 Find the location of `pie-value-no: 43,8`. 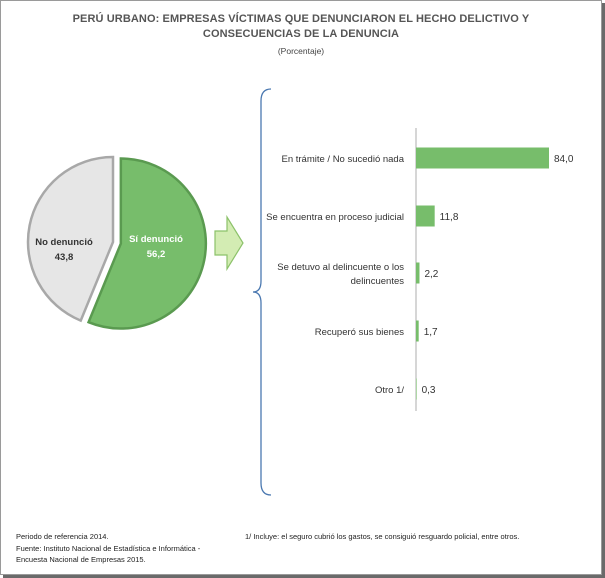

pie-value-no: 43,8 is located at coordinates (64, 257).